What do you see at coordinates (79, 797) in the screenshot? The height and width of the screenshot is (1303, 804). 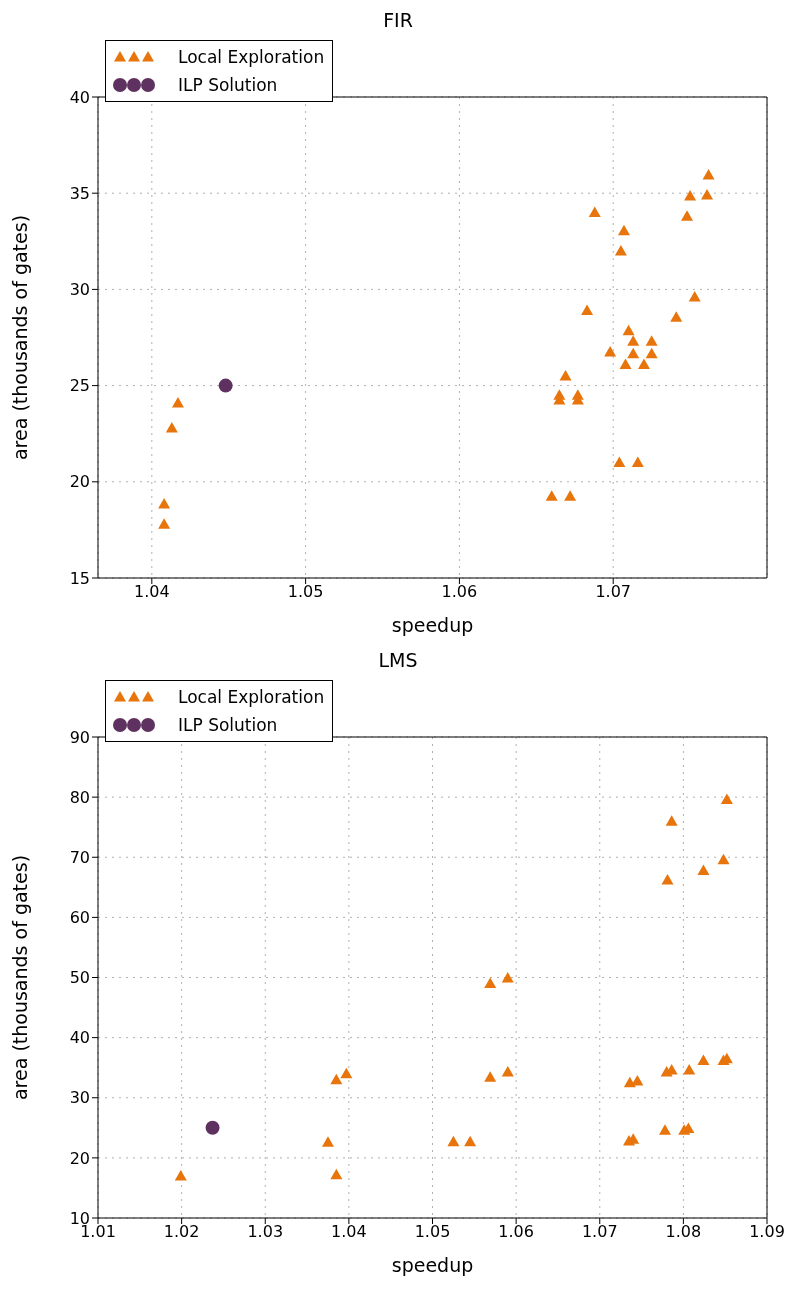 I see `y-tick-label: 80` at bounding box center [79, 797].